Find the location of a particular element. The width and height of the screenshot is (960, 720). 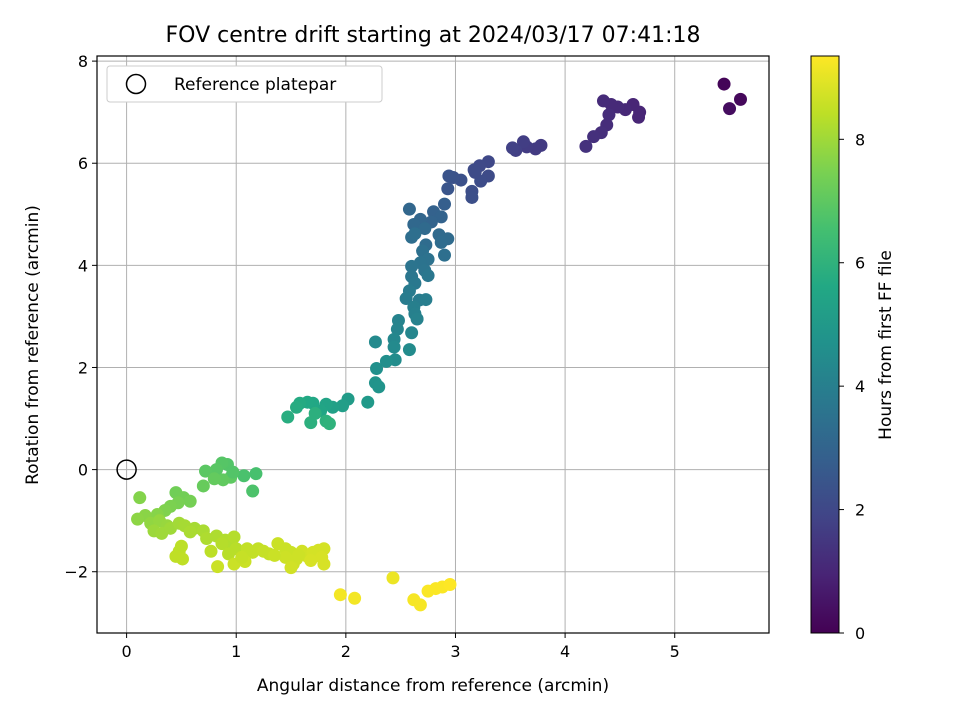

colorbar-label: Hours from first FF file is located at coordinates (886, 345).